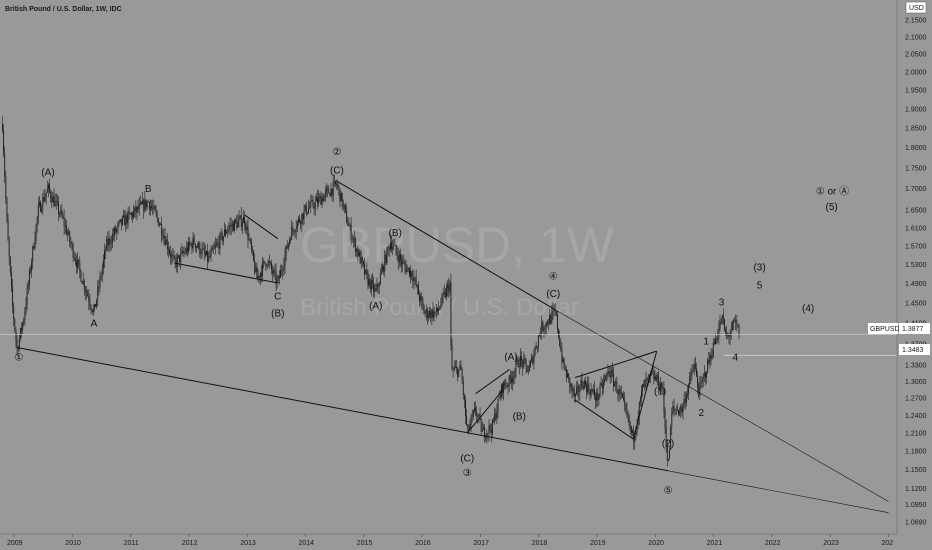  What do you see at coordinates (760, 285) in the screenshot?
I see `wave-label: 5` at bounding box center [760, 285].